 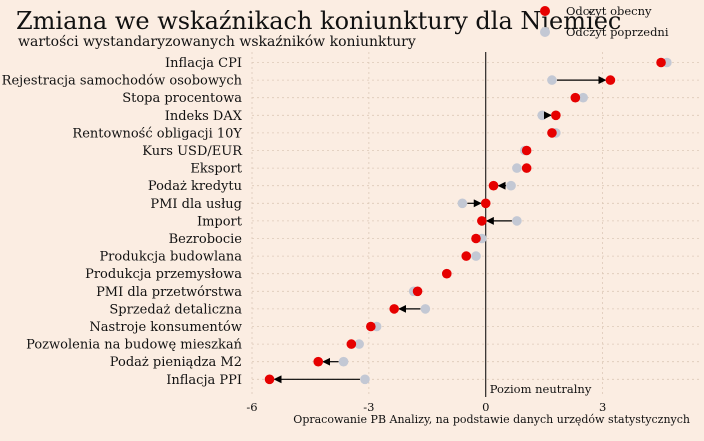 What do you see at coordinates (163, 274) in the screenshot?
I see `category-label: Produkcja przemysłowa` at bounding box center [163, 274].